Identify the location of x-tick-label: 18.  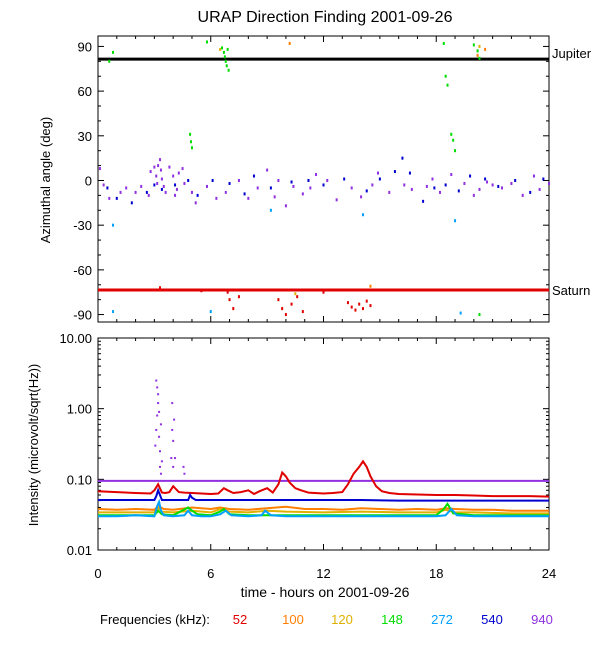
(436, 573).